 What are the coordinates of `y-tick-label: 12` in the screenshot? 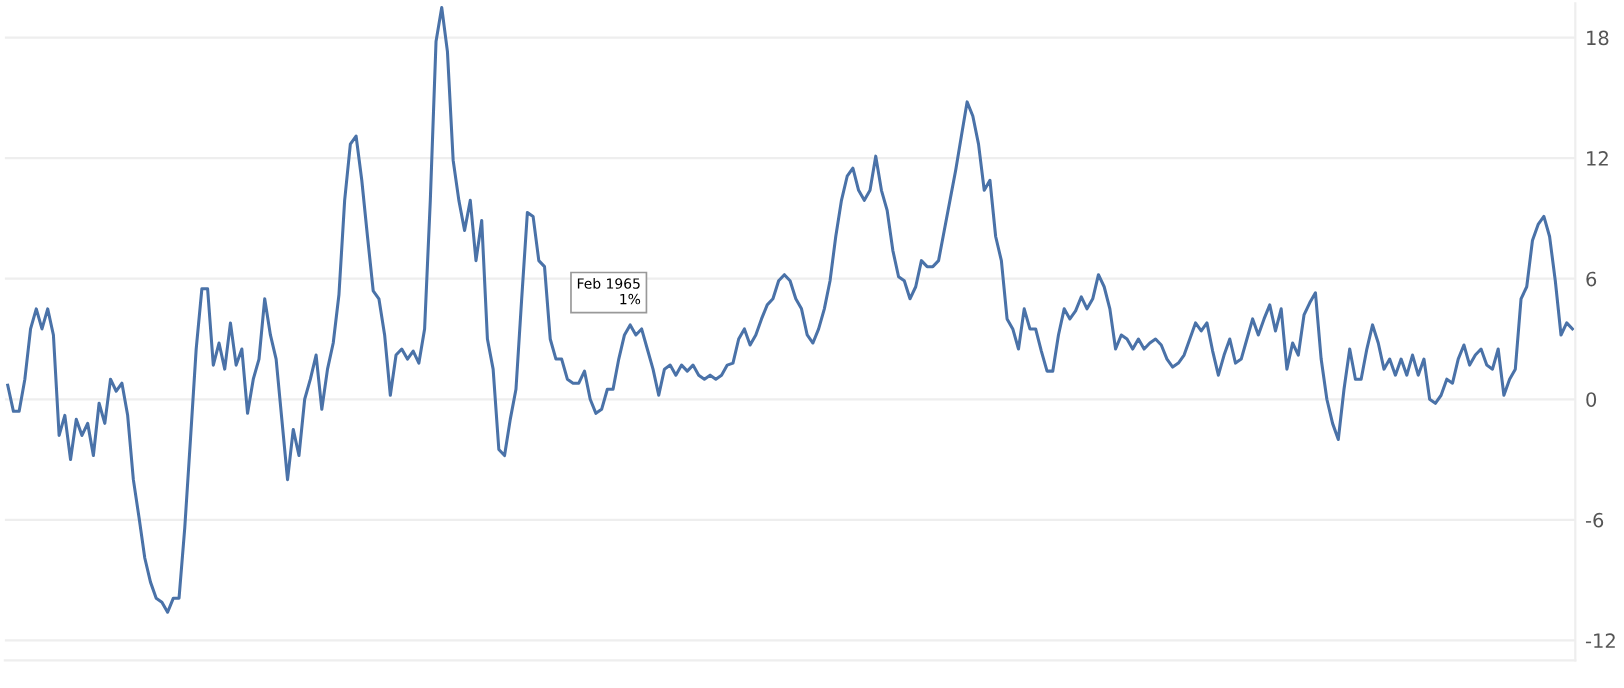 It's located at (1597, 158).